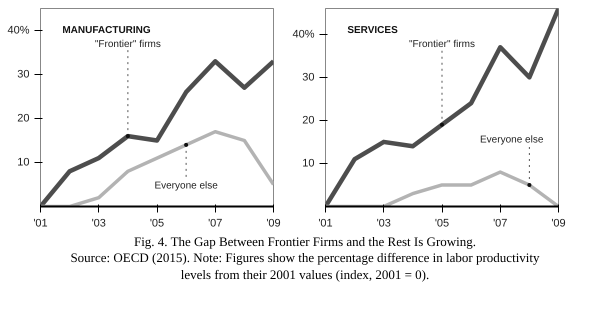  What do you see at coordinates (305, 266) in the screenshot?
I see `source-note: Source: OECD (2015). Note: Figures show the percentage difference in labor productivity levels from their 2001 values (index, 2001 = 0).` at bounding box center [305, 266].